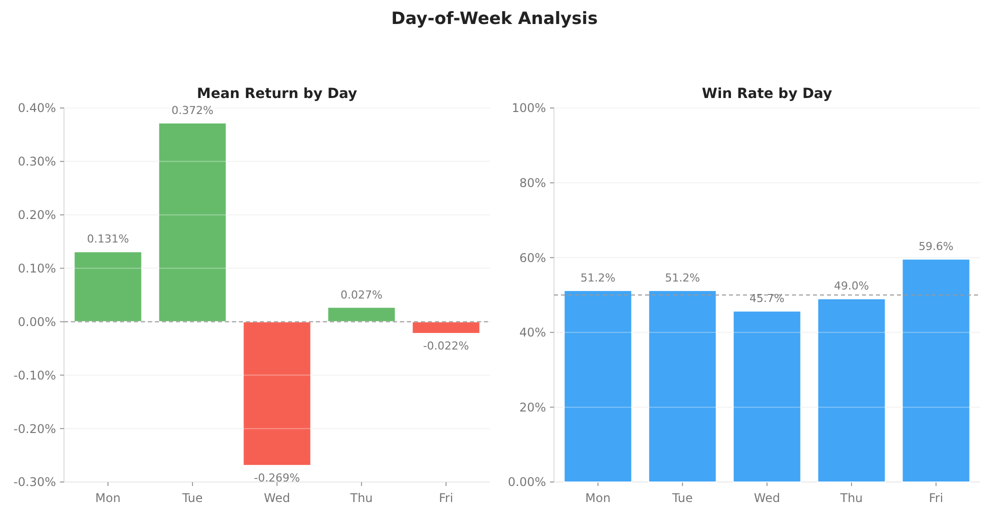 This screenshot has height=515, width=989. What do you see at coordinates (37, 108) in the screenshot?
I see `y-tick-label: 0.40%` at bounding box center [37, 108].